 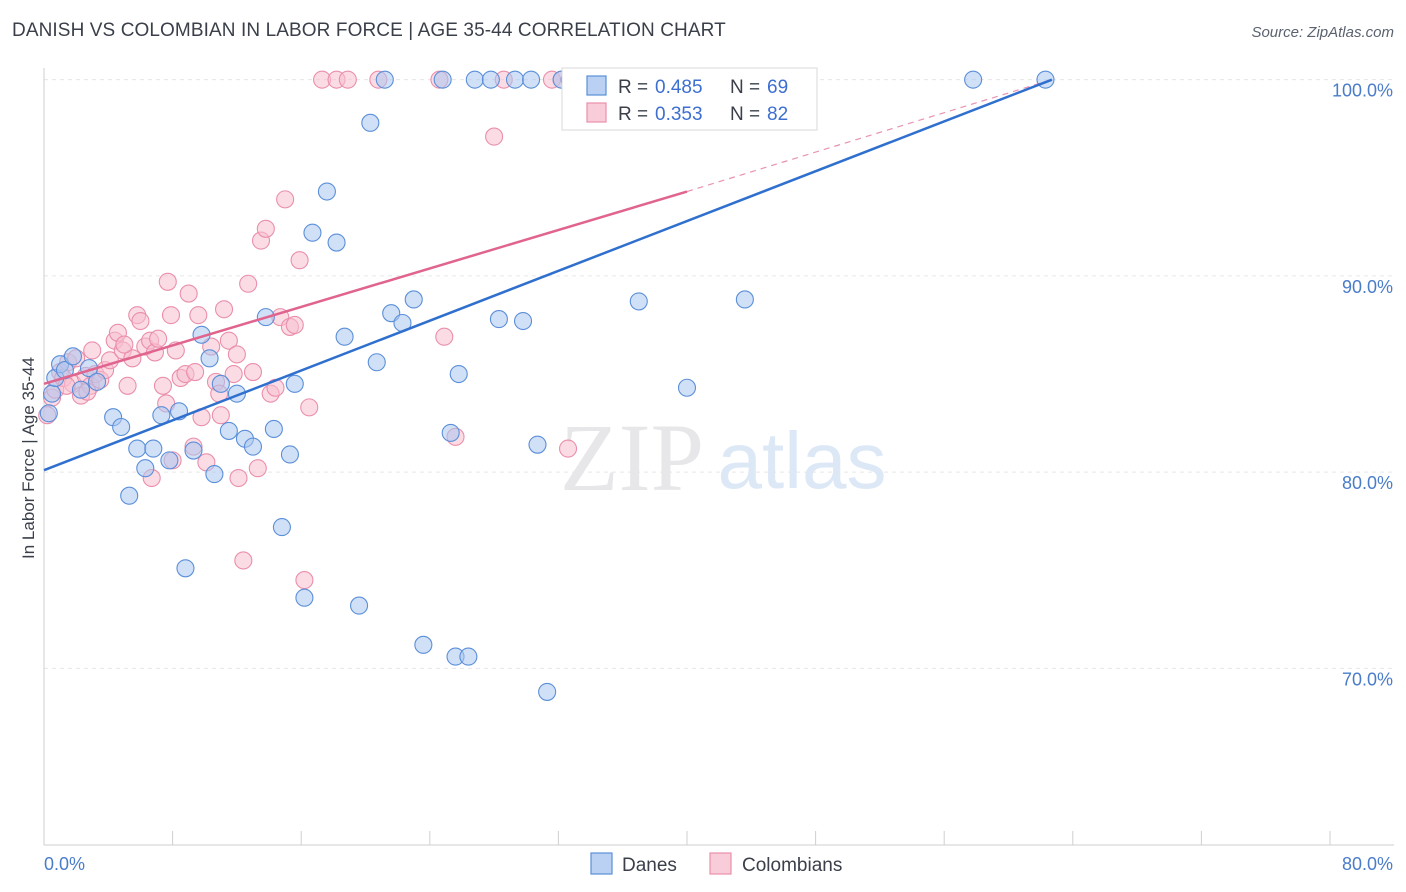 I want to click on series-legend: Danes Colombians, so click(x=716, y=864).